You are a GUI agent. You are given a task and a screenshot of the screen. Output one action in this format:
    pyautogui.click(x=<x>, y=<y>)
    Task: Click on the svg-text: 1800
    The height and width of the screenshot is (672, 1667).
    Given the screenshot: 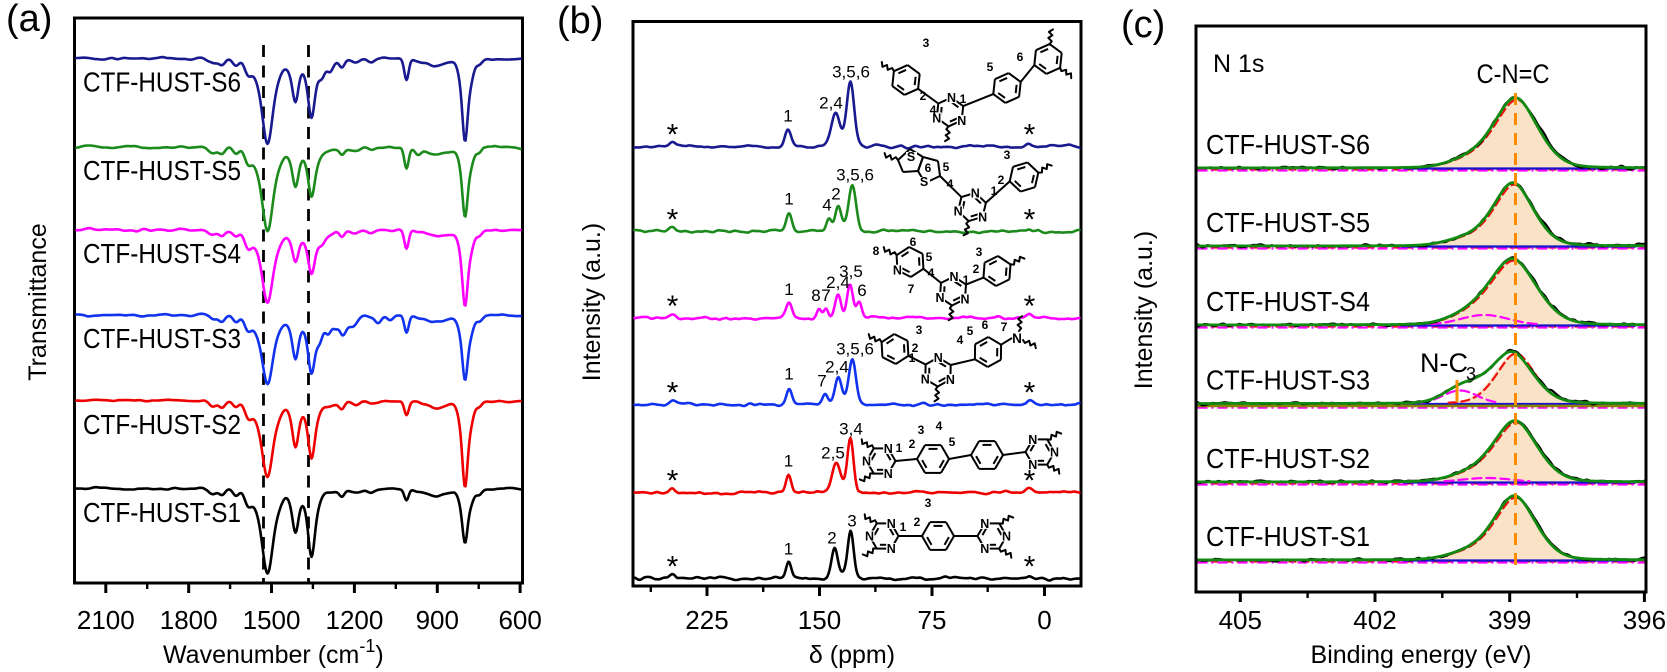 What is the action you would take?
    pyautogui.click(x=189, y=620)
    